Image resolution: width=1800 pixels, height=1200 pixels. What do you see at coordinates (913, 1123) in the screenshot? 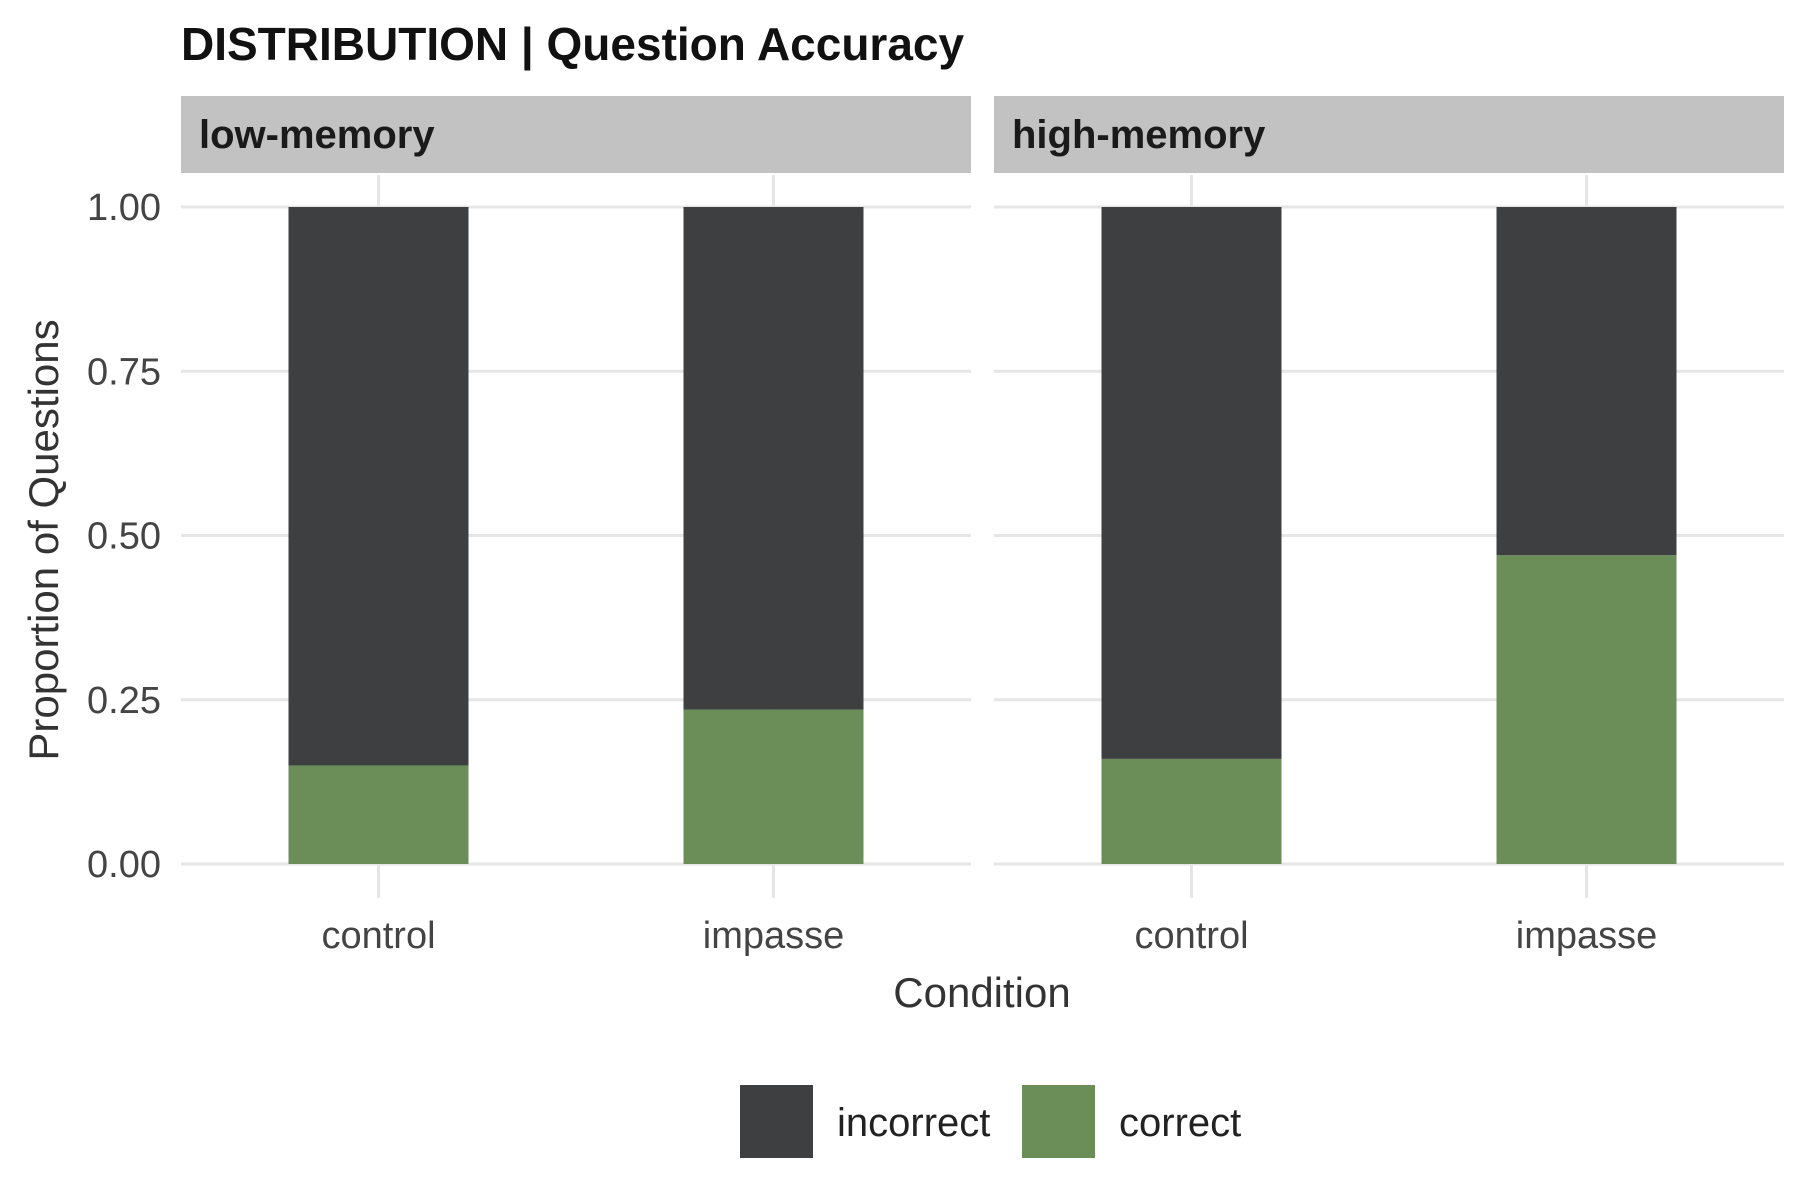
I see `legend-label-incorrect: incorrect` at bounding box center [913, 1123].